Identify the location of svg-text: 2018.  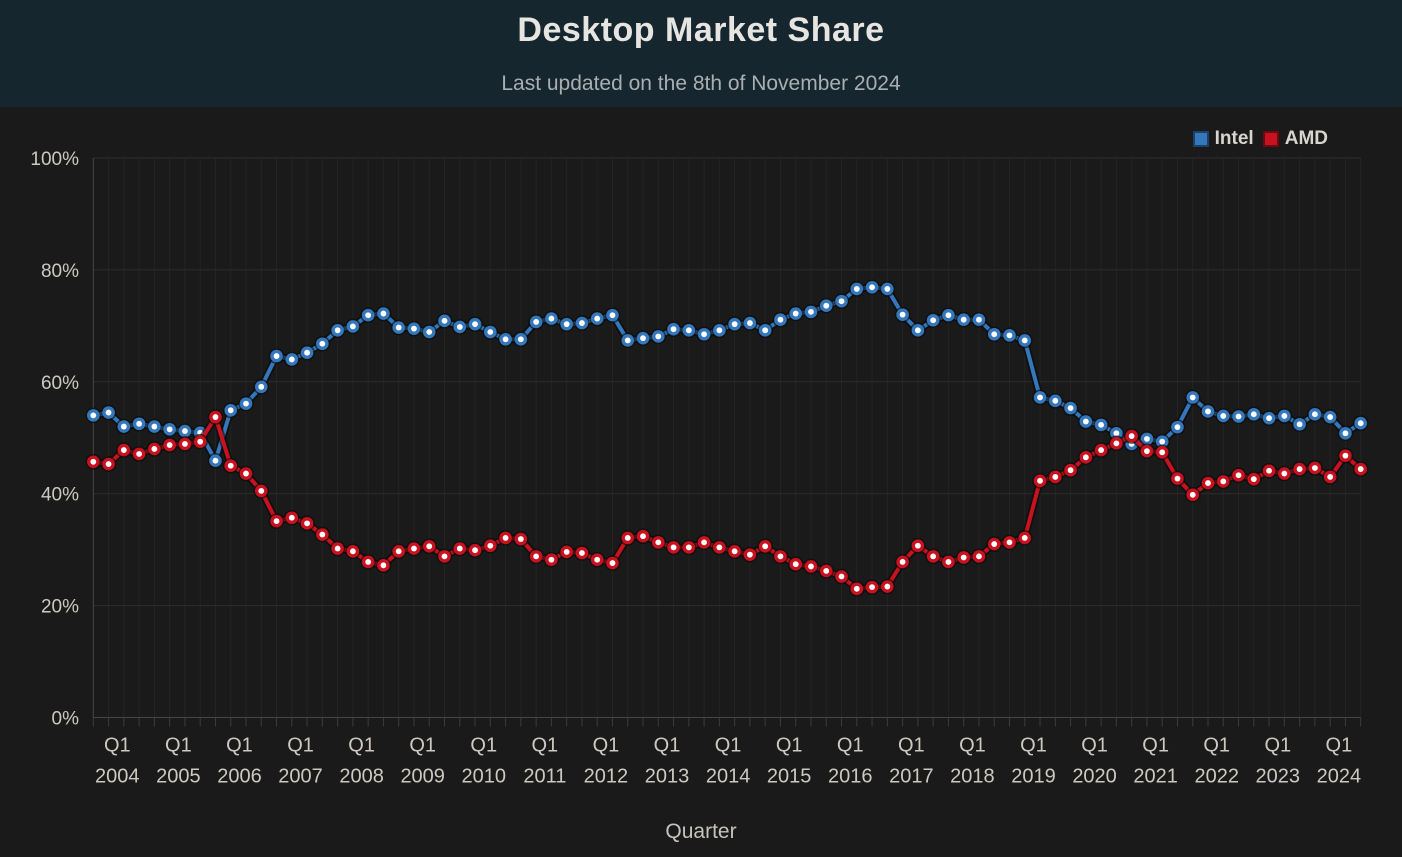
(972, 777).